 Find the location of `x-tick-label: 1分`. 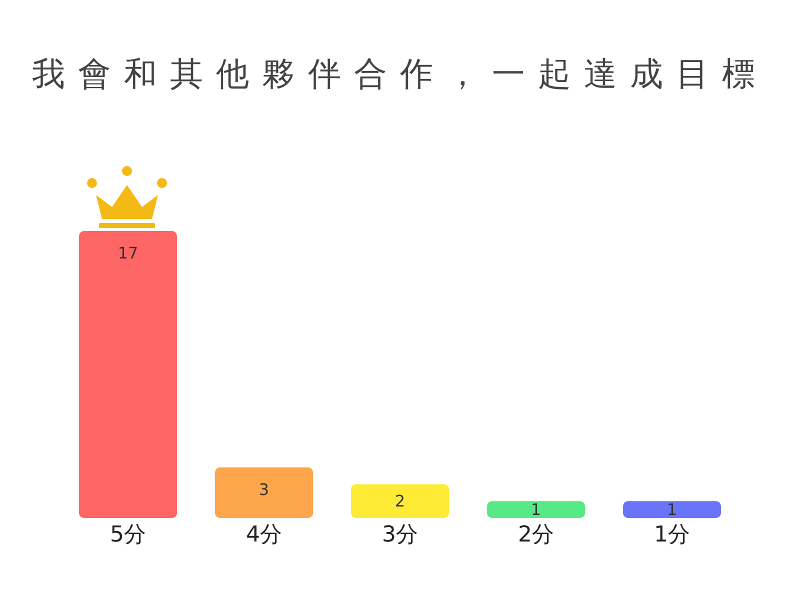

x-tick-label: 1分 is located at coordinates (672, 535).